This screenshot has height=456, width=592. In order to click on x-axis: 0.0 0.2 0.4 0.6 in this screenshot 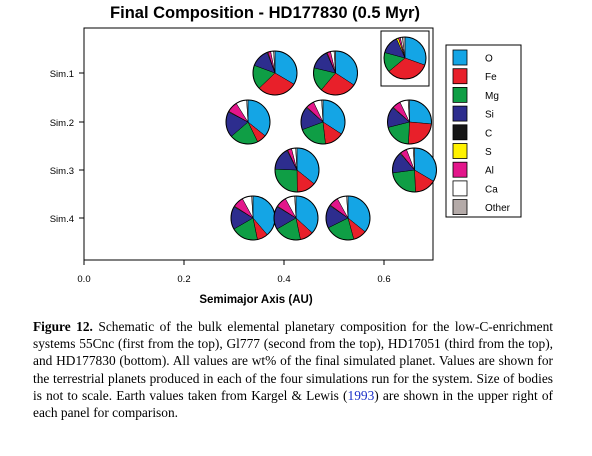, I will do `click(234, 272)`.